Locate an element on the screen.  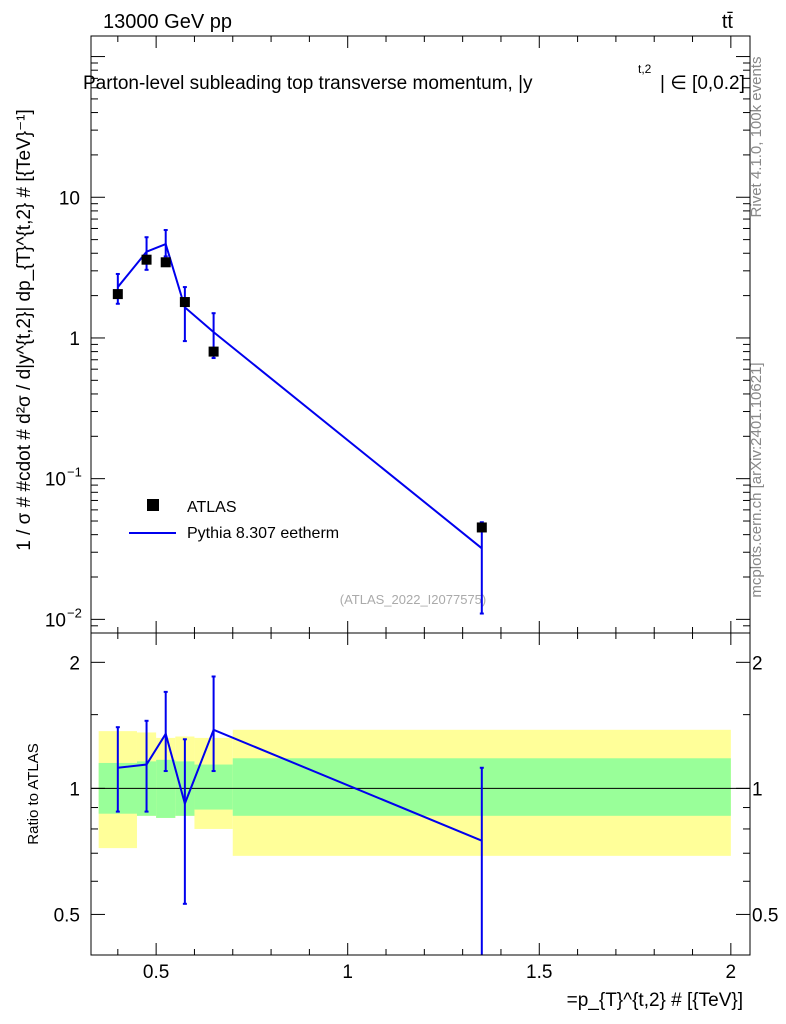
x-tick-labels: 0.5 1 1.5 2 is located at coordinates (439, 972).